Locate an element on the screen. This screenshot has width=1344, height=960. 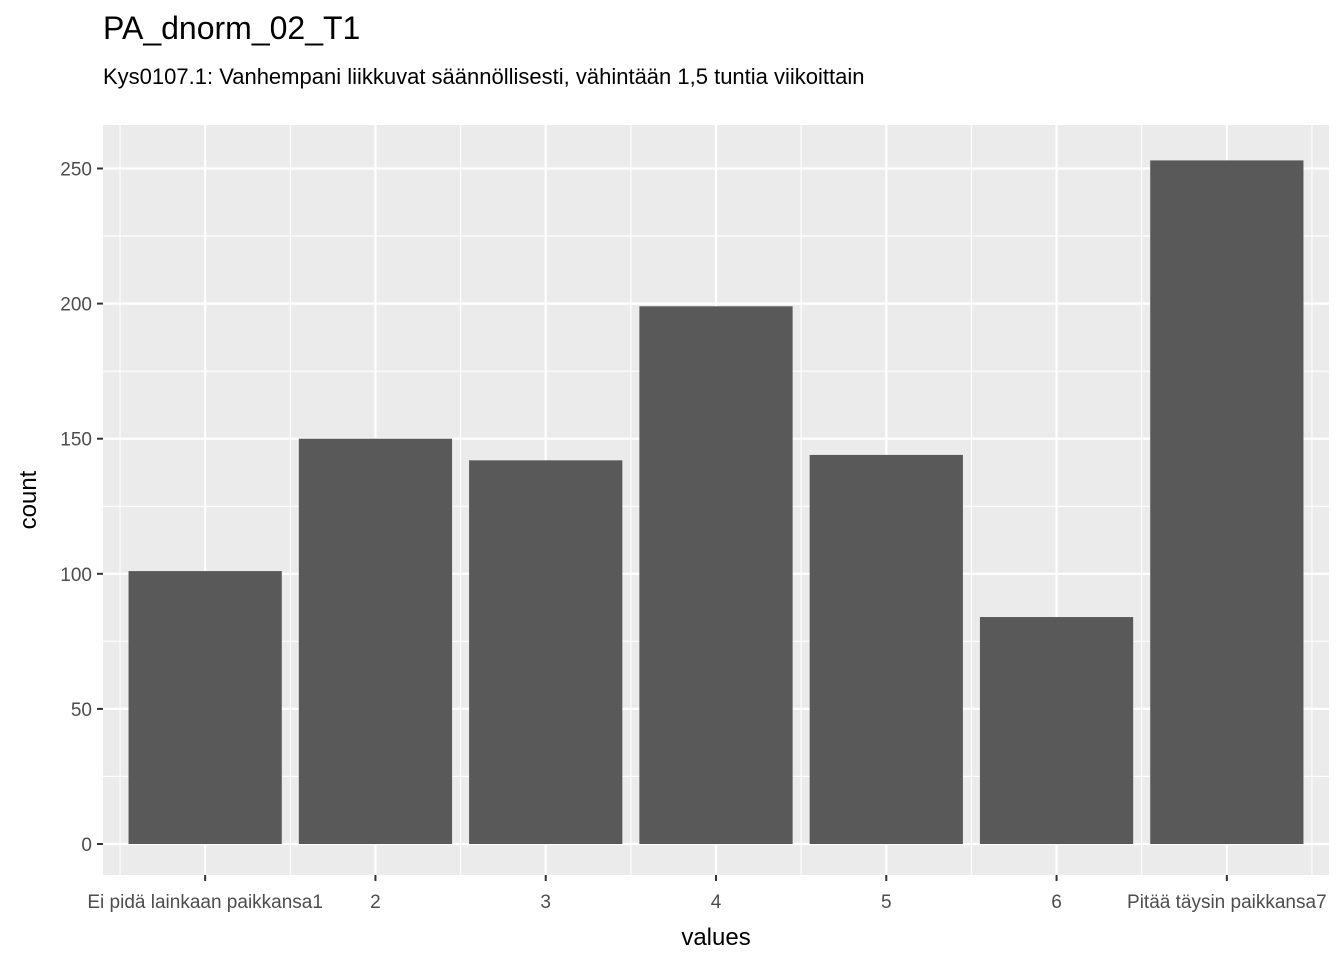
x-tick-label: 3 is located at coordinates (545, 902).